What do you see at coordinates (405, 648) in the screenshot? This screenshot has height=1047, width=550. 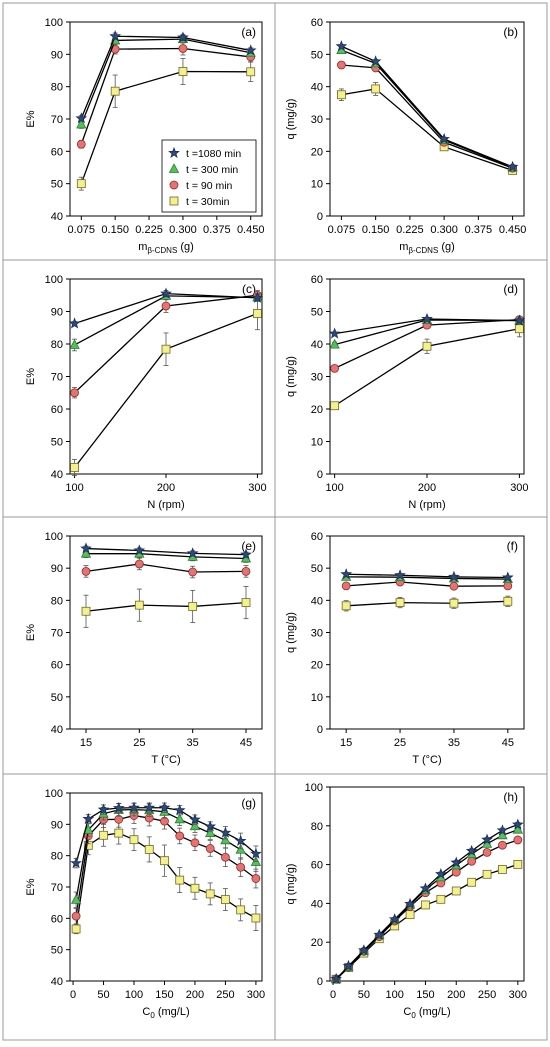 I see `chart-panel-f: 0 10 20 30 40 50 60 15 25 35 45 T (°C) q (mg/g) (f)` at bounding box center [405, 648].